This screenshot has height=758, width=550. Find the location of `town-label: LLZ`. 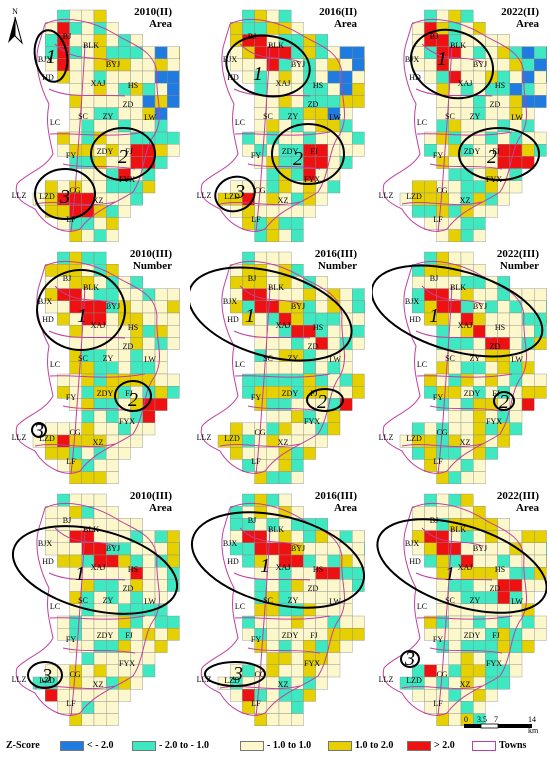

town-label: LLZ is located at coordinates (386, 195).